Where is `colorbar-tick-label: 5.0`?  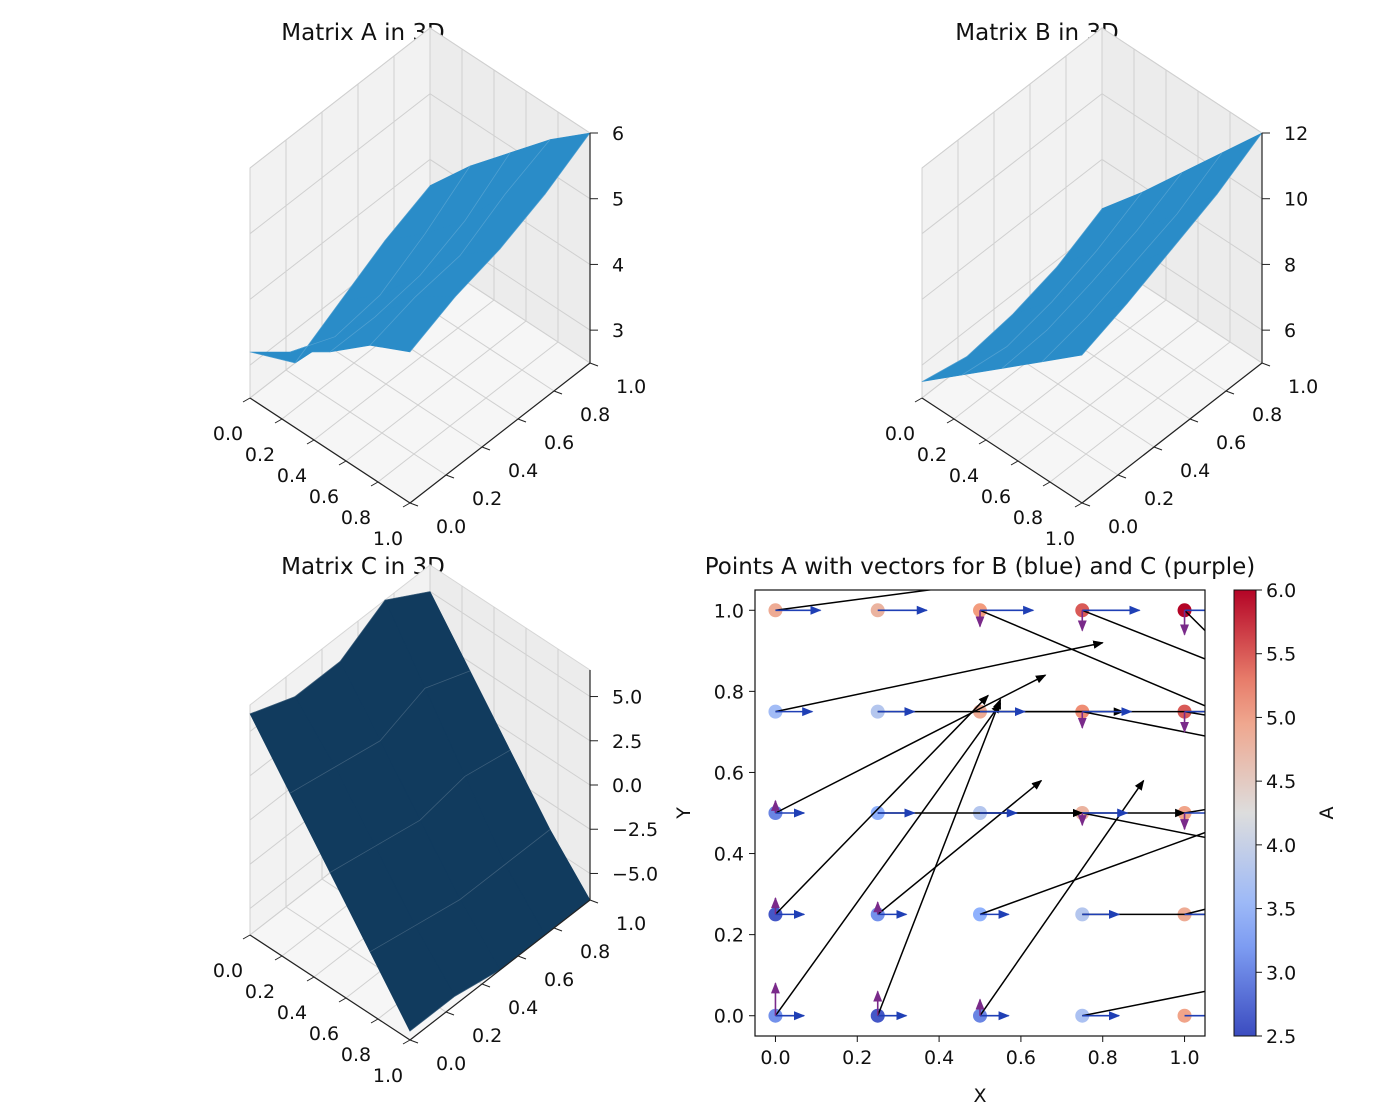 colorbar-tick-label: 5.0 is located at coordinates (1281, 718).